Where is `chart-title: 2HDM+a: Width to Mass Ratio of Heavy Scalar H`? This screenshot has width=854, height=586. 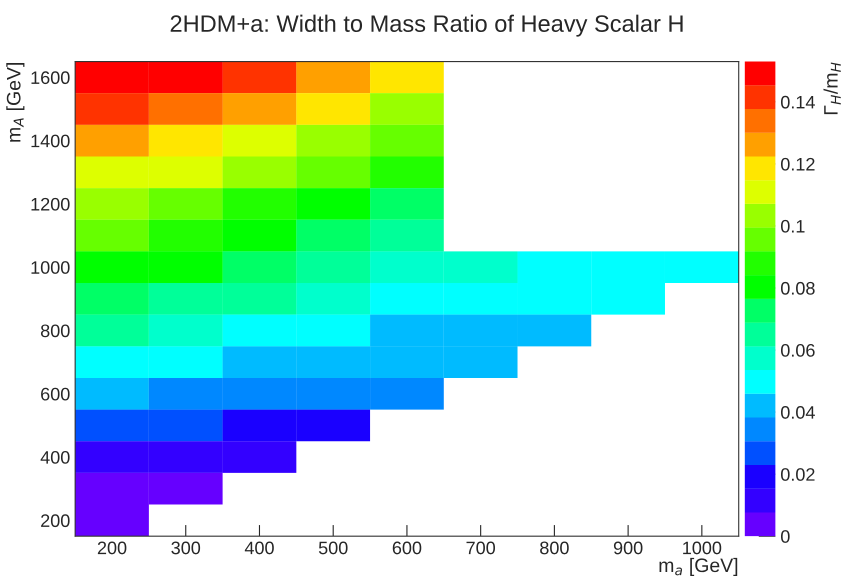
chart-title: 2HDM+a: Width to Mass Ratio of Heavy Scalar H is located at coordinates (426, 25).